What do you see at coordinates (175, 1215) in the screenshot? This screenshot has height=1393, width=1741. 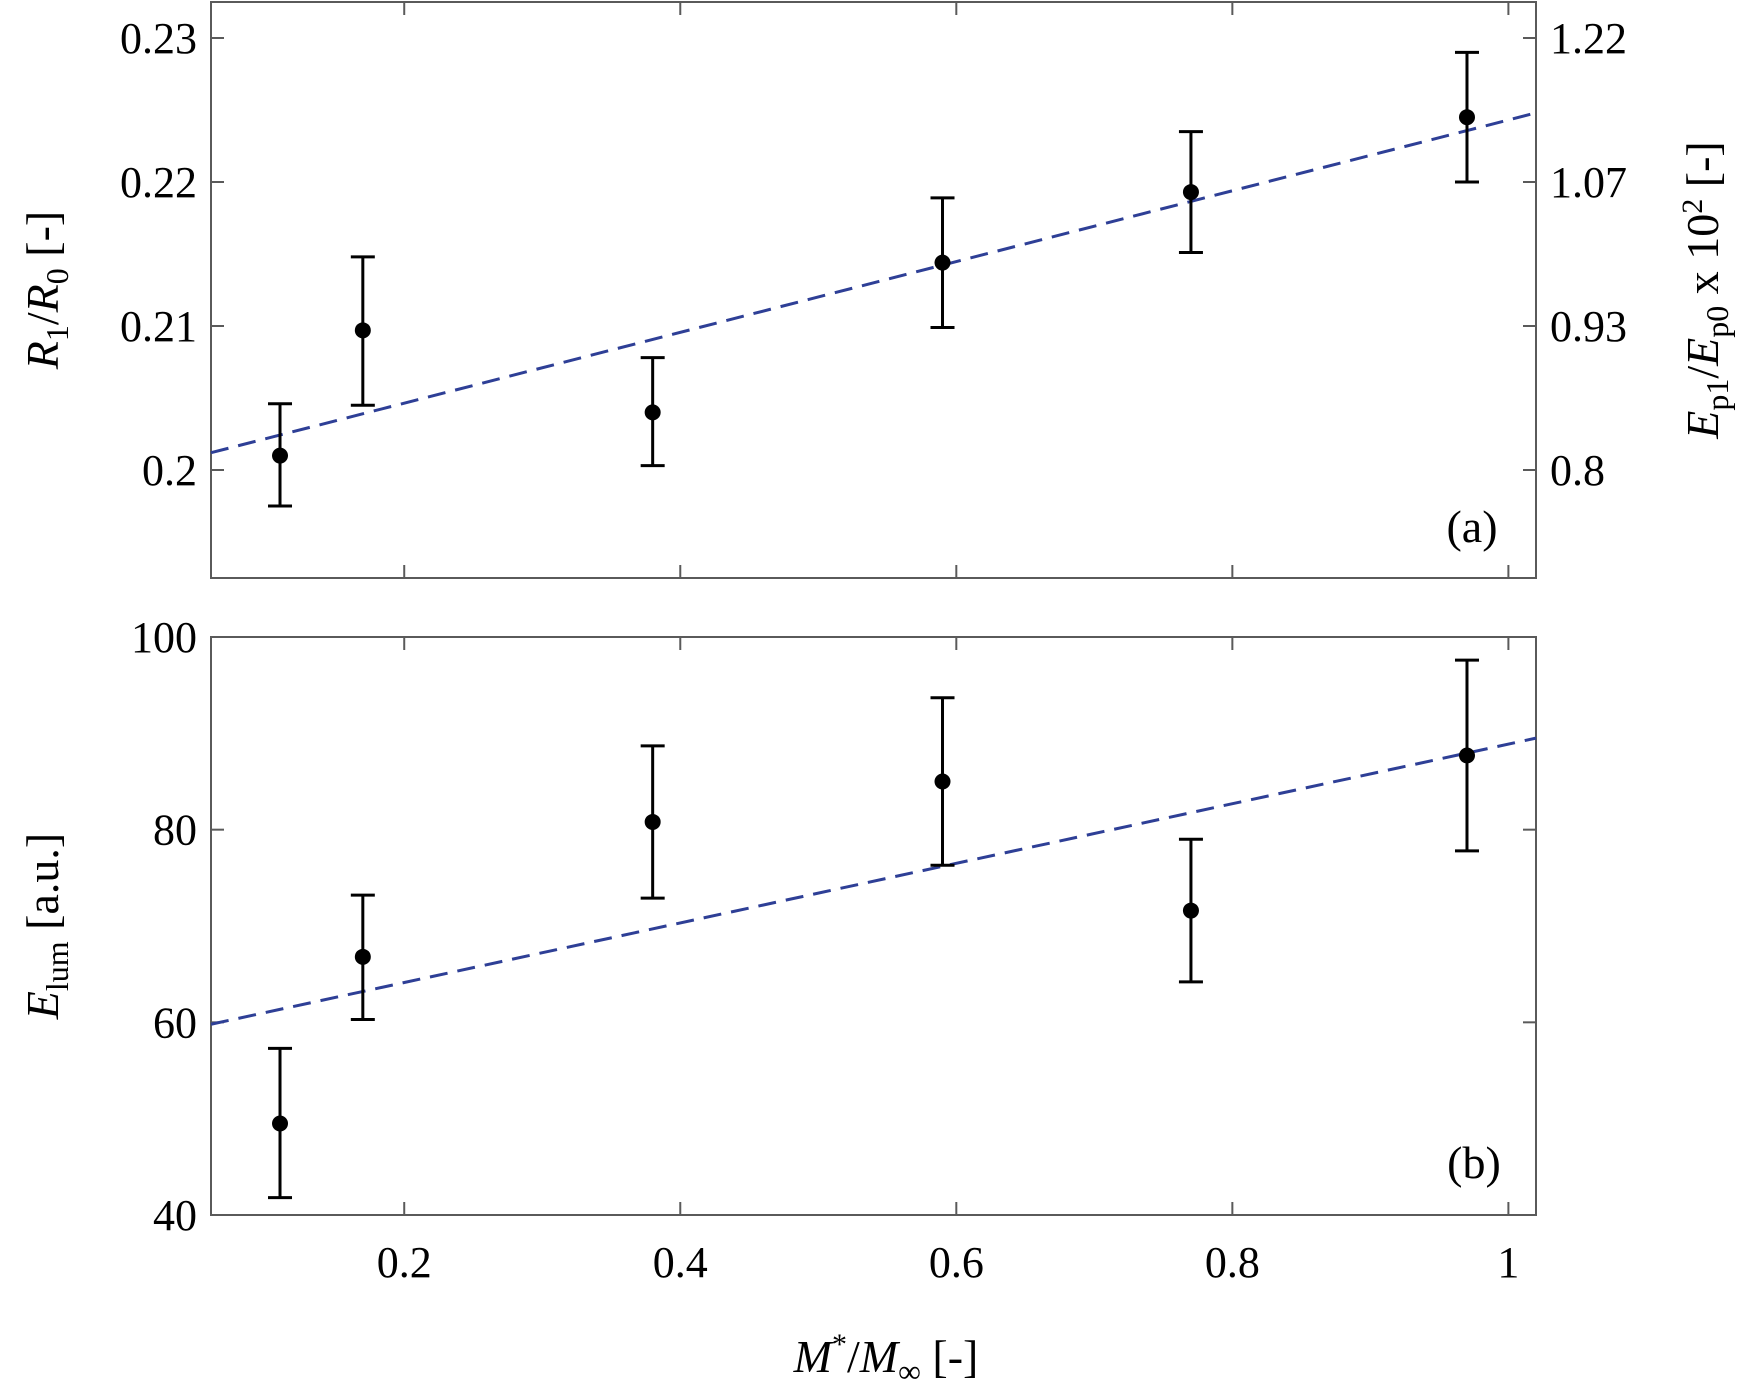 I see `y-tick-label: 40` at bounding box center [175, 1215].